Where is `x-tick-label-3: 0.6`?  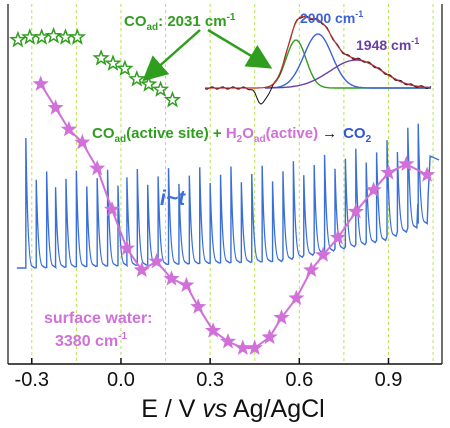 x-tick-label-3: 0.6 is located at coordinates (299, 380).